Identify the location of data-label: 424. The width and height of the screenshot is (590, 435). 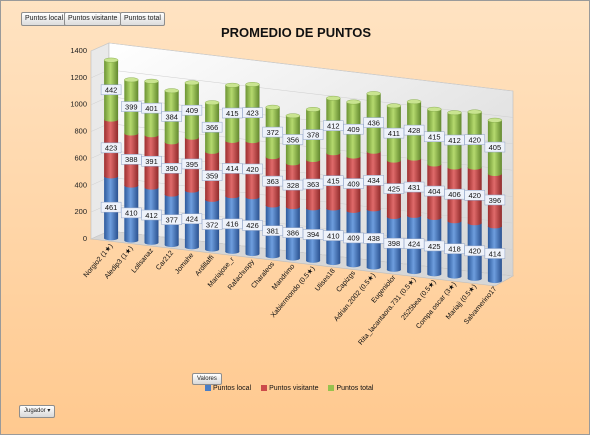
(192, 219).